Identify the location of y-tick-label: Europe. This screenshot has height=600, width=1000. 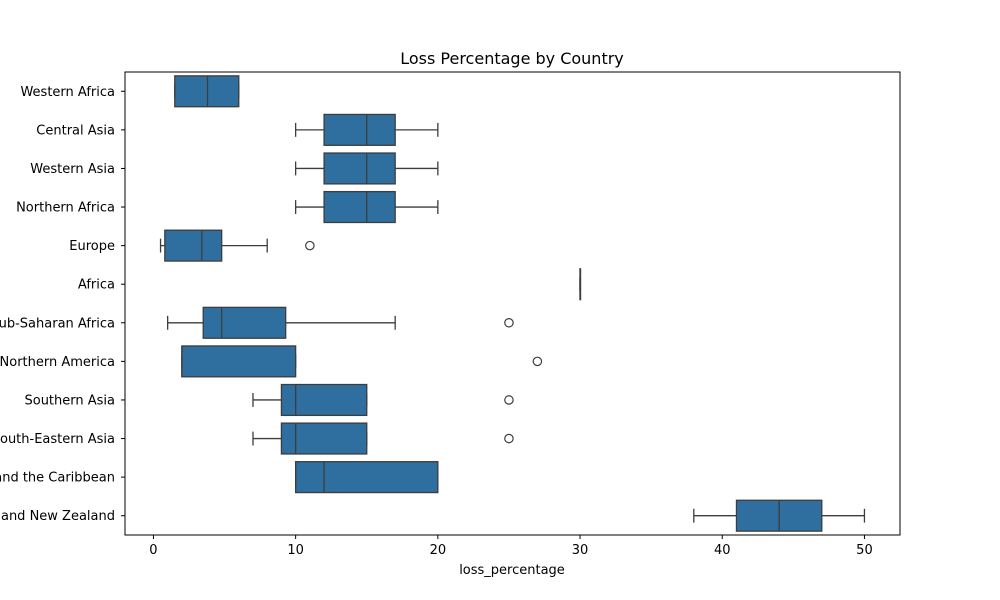
(92, 246).